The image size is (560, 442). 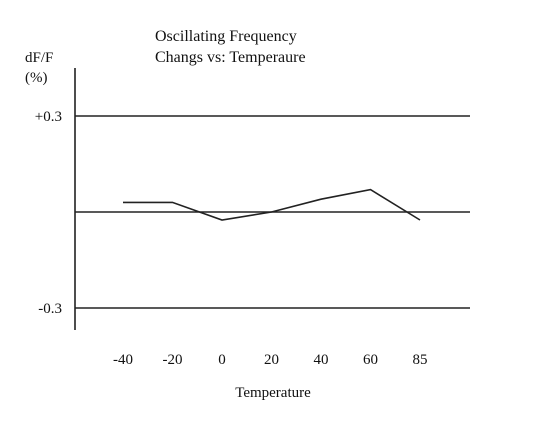 What do you see at coordinates (123, 360) in the screenshot?
I see `x-tick-label: -40` at bounding box center [123, 360].